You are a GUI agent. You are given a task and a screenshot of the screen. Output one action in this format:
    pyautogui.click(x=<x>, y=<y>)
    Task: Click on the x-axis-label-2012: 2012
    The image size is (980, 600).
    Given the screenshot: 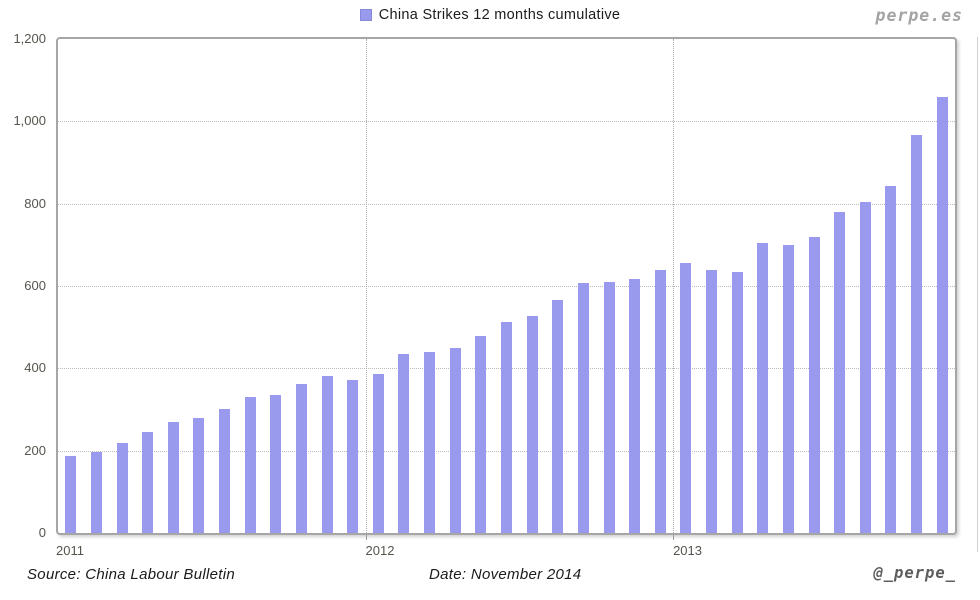 What is the action you would take?
    pyautogui.click(x=380, y=550)
    